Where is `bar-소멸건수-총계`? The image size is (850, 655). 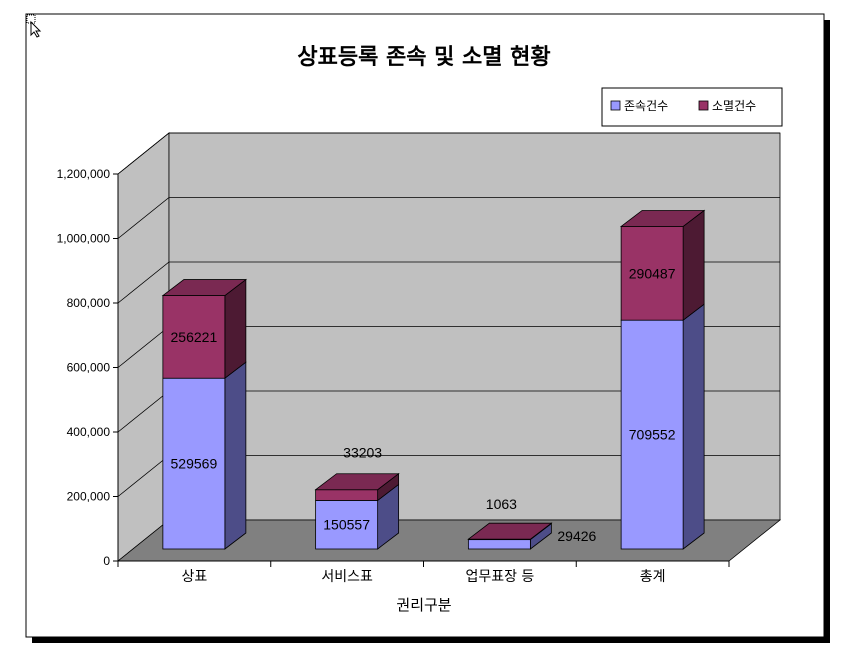
bar-소멸건수-총계 is located at coordinates (652, 273).